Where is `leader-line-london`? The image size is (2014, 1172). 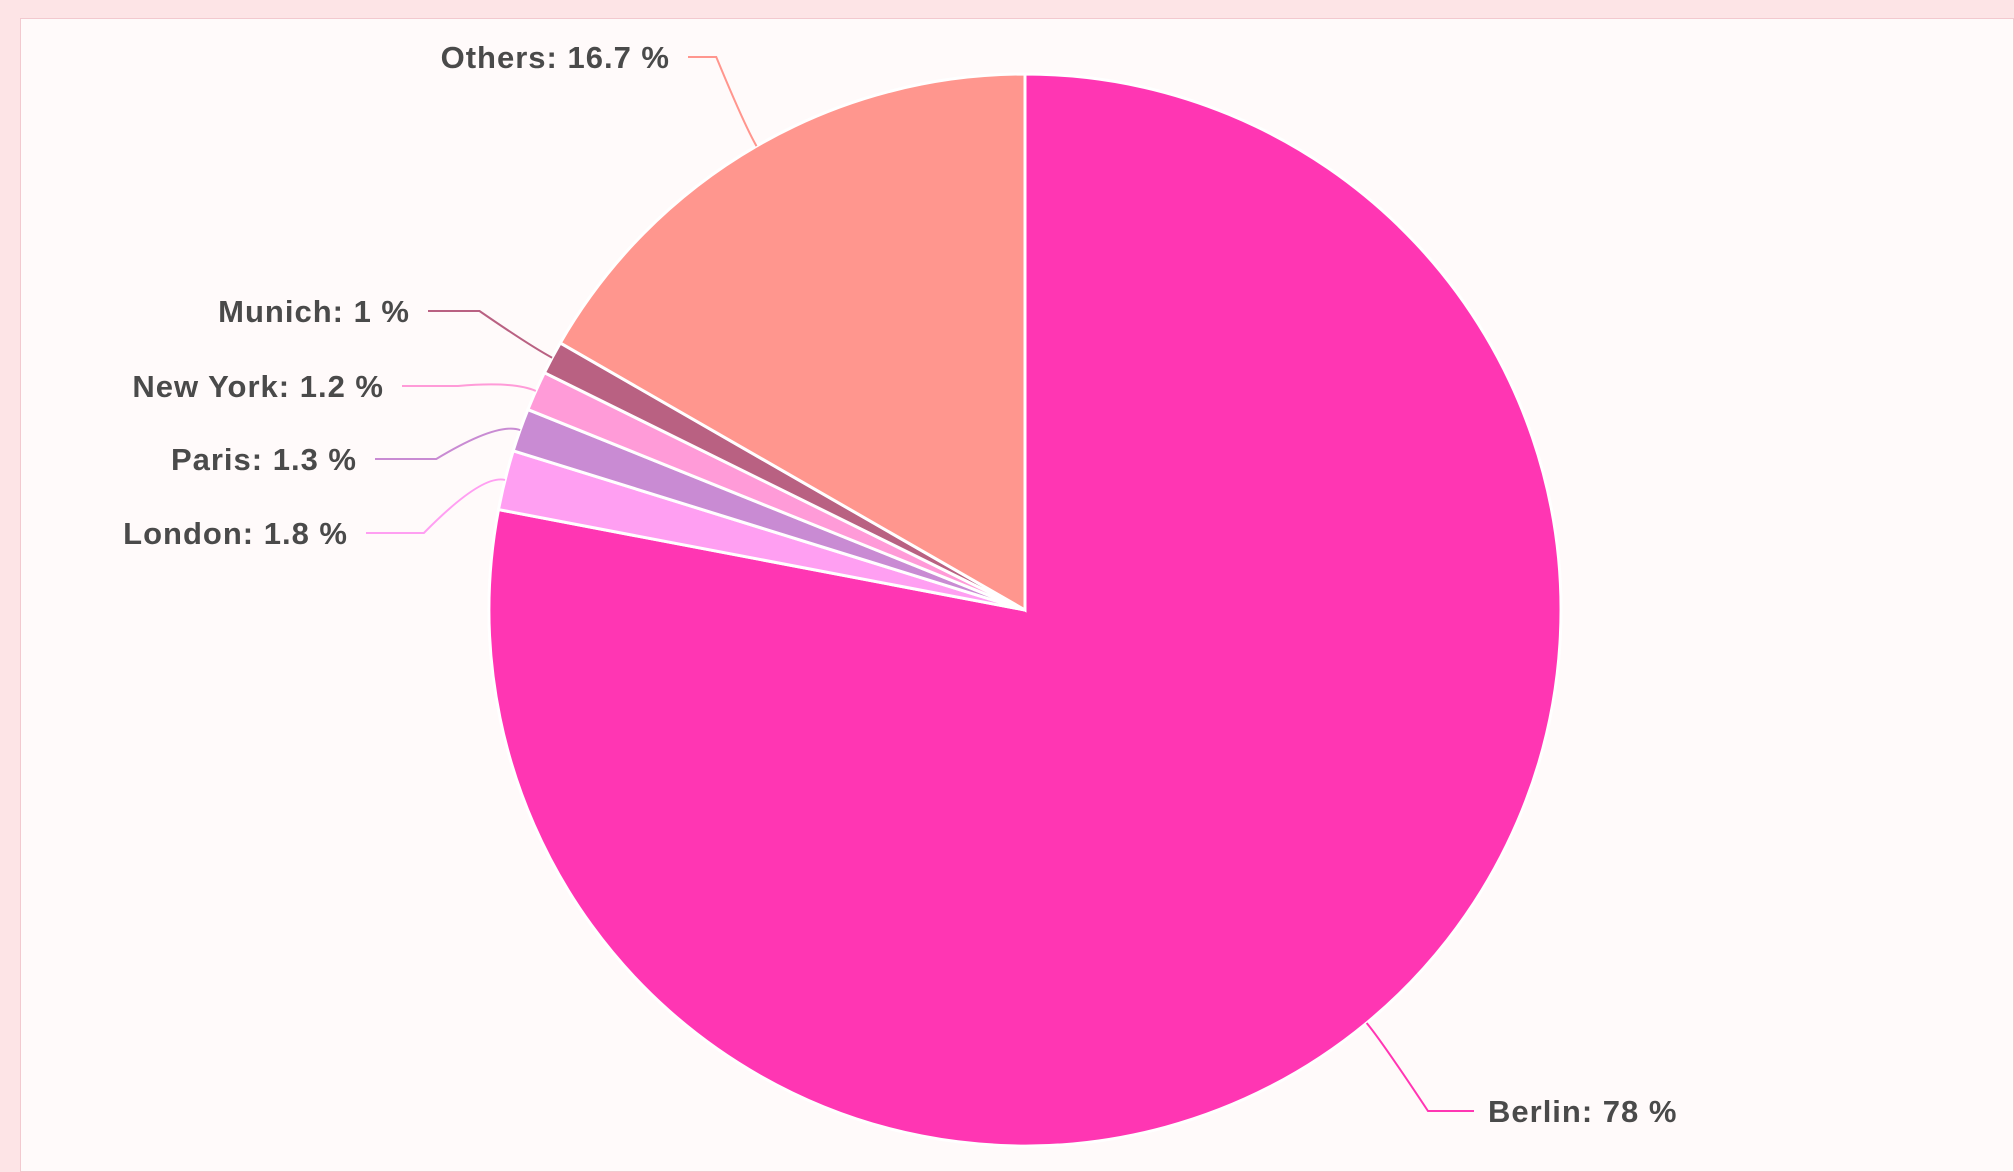
leader-line-london is located at coordinates (436, 506).